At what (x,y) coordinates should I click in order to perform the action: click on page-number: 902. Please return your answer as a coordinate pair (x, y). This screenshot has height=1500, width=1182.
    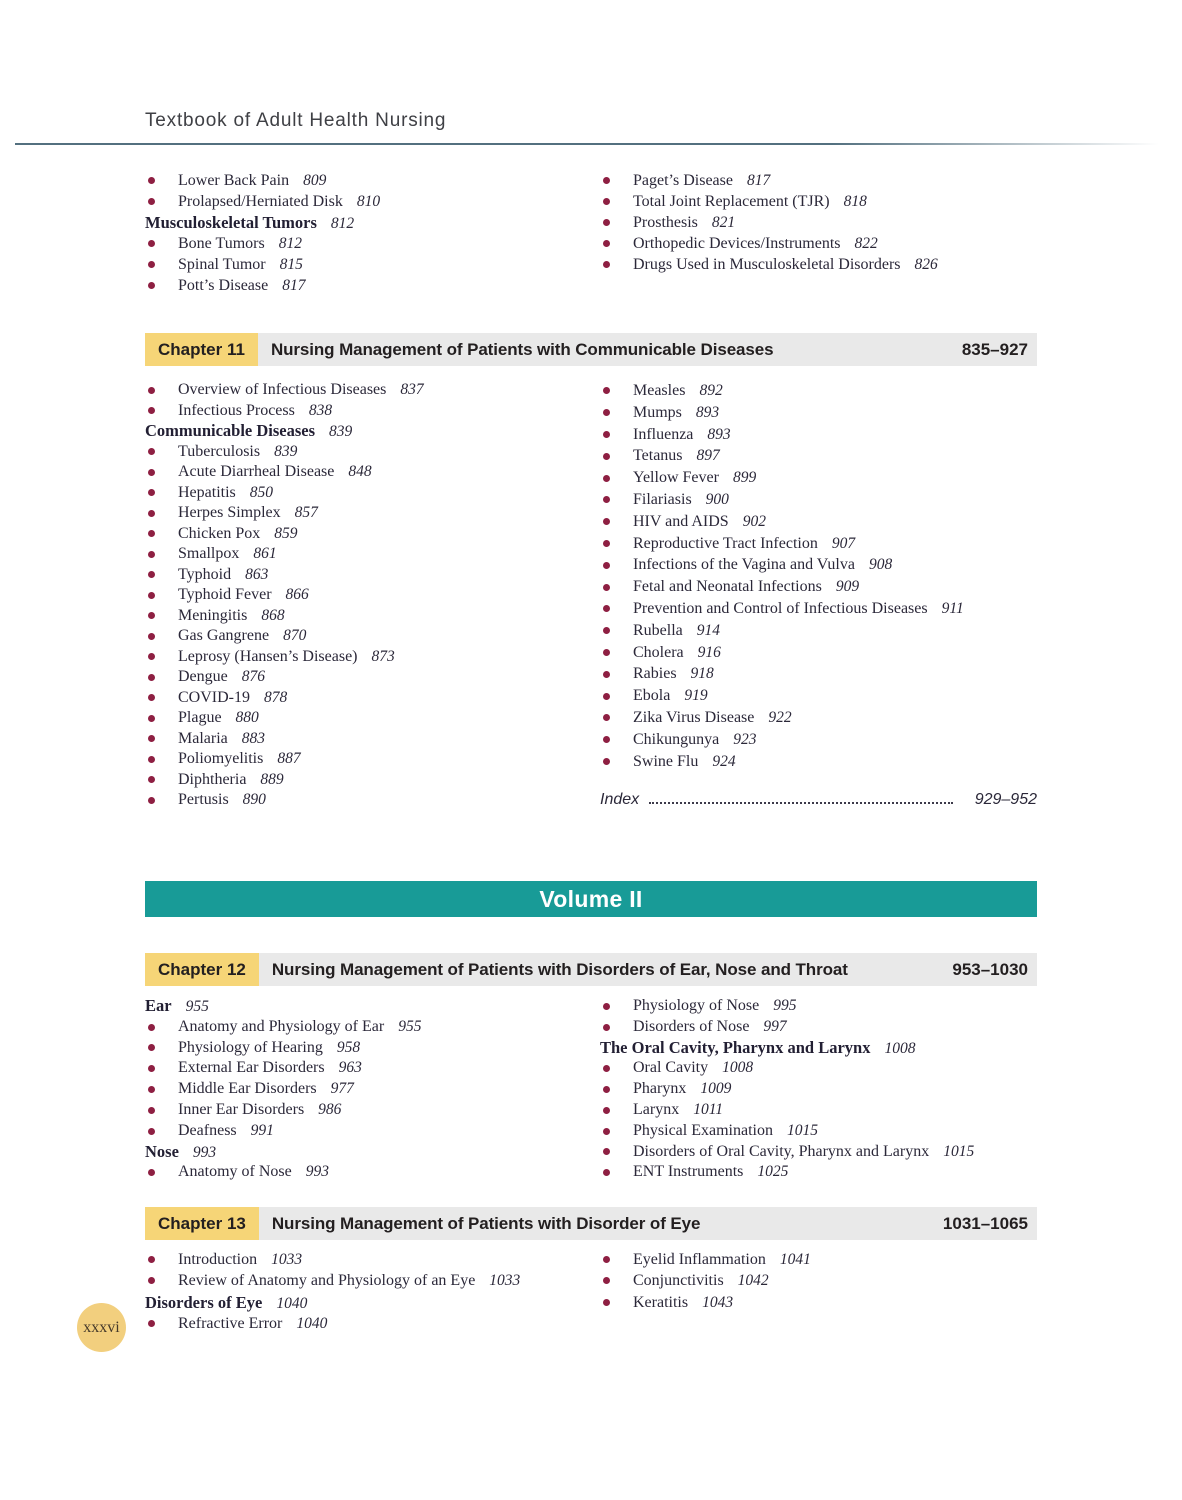
    Looking at the image, I should click on (754, 521).